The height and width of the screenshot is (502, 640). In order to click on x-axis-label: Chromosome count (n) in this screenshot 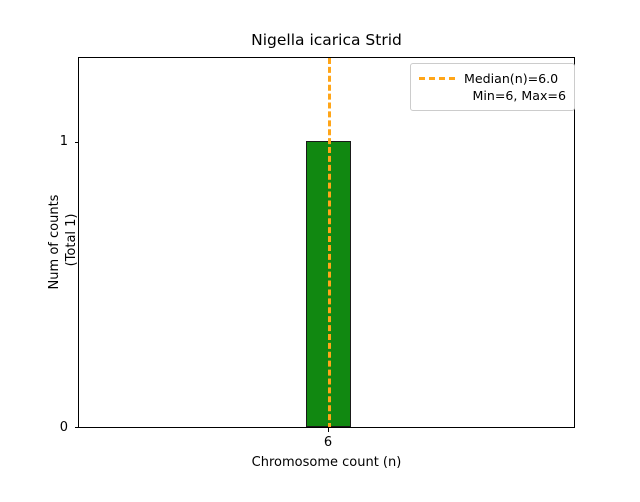, I will do `click(326, 462)`.